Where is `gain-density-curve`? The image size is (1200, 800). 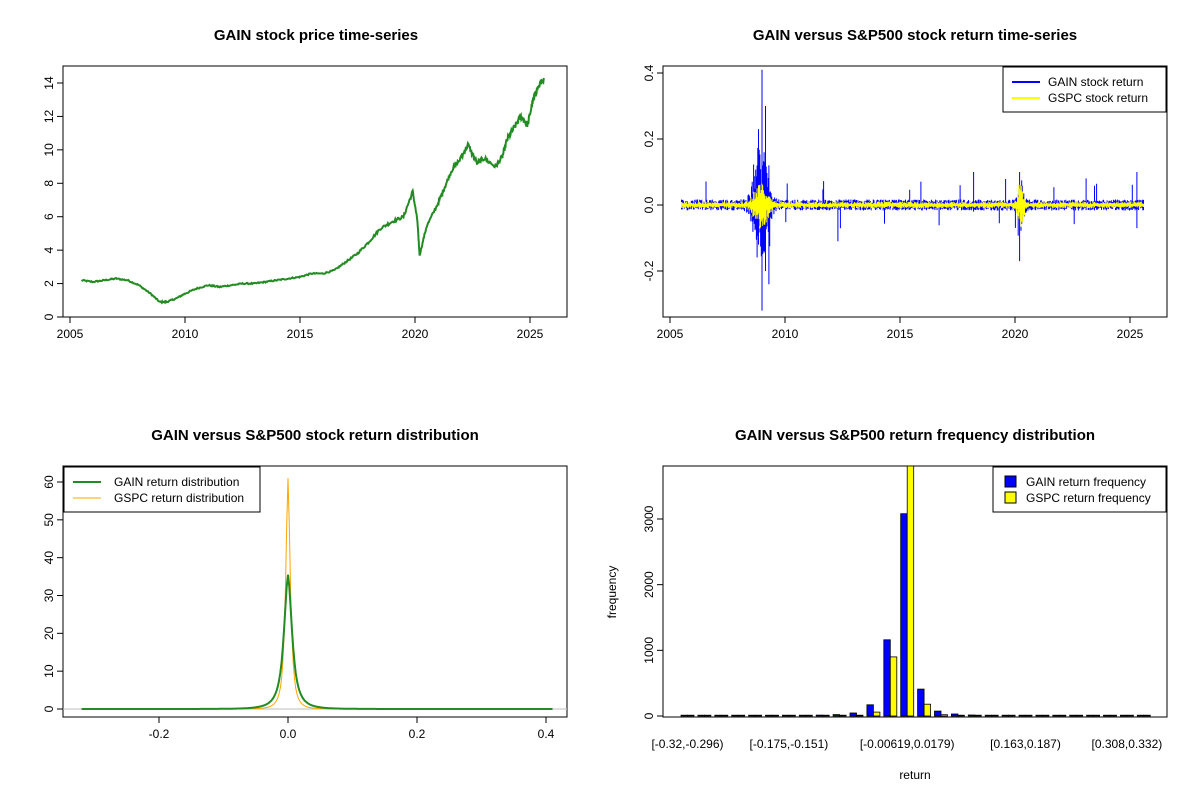 gain-density-curve is located at coordinates (317, 642).